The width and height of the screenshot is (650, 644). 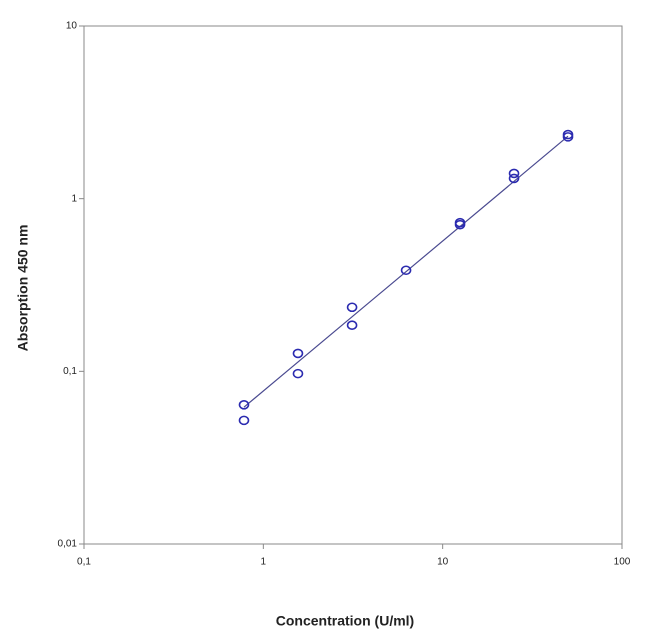 I want to click on y-tick-label: 1, so click(x=74, y=198).